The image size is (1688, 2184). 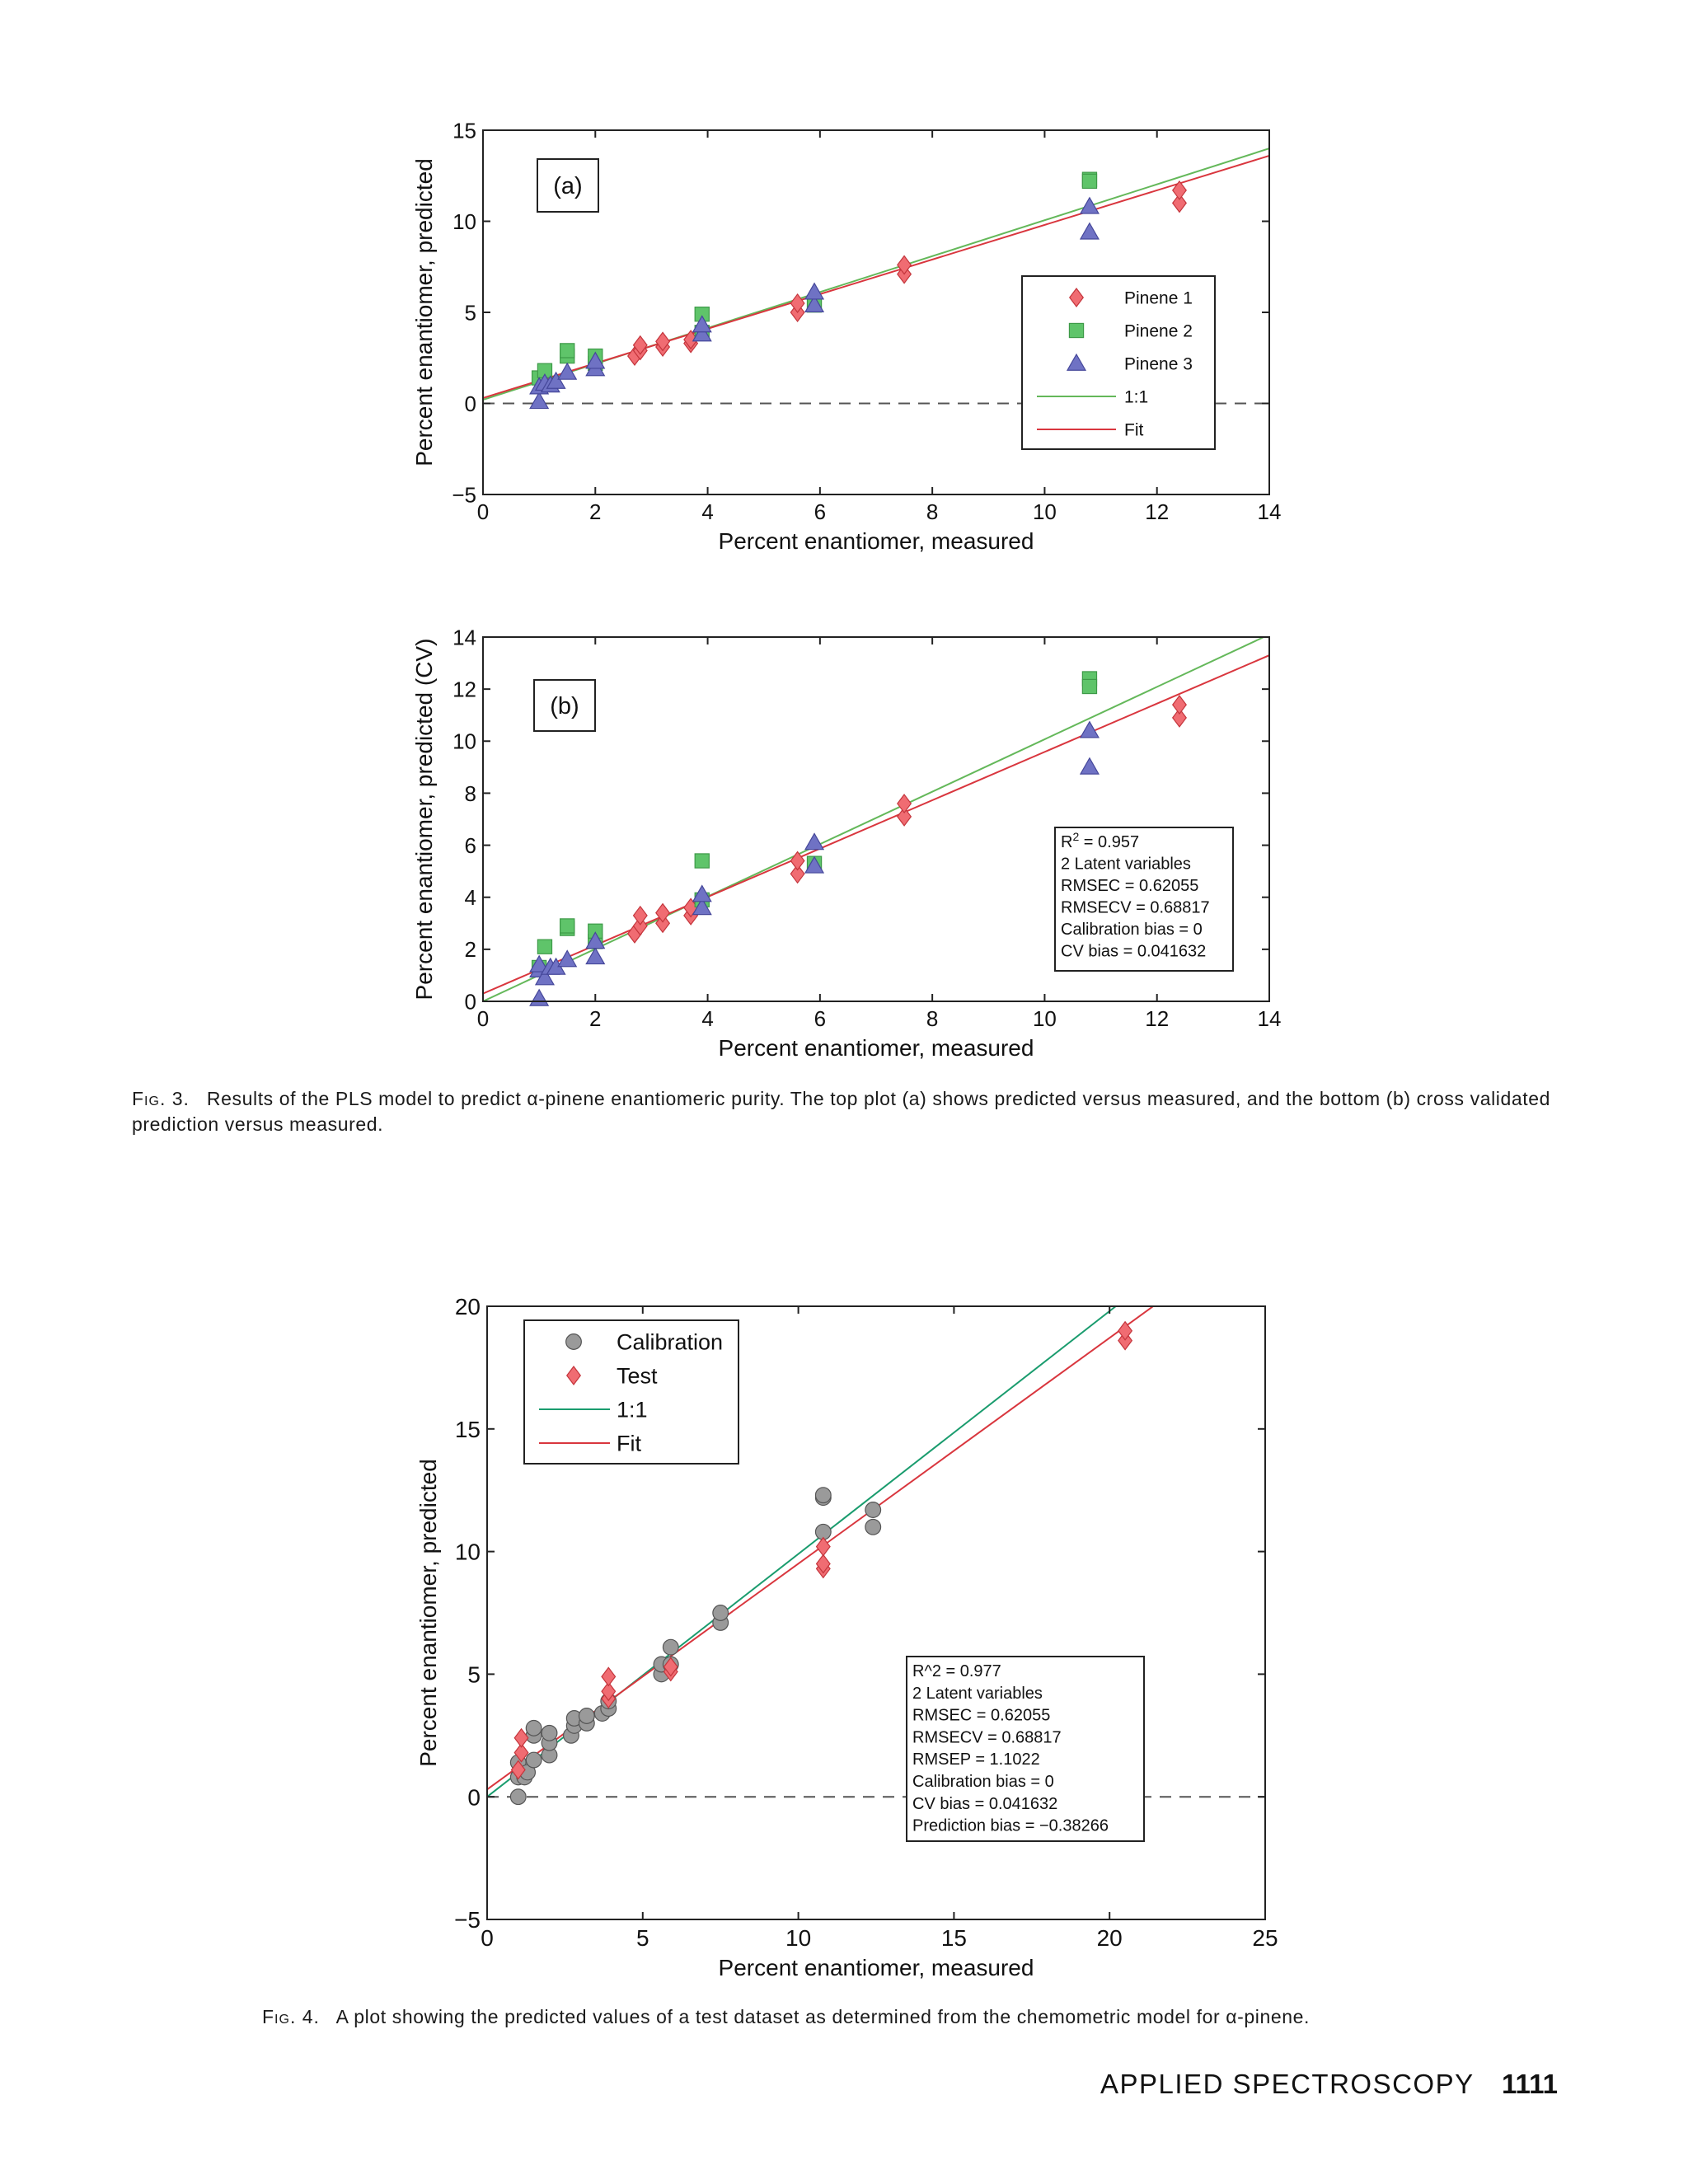 I want to click on fig3b-xtick-label: 14, so click(x=1270, y=1018).